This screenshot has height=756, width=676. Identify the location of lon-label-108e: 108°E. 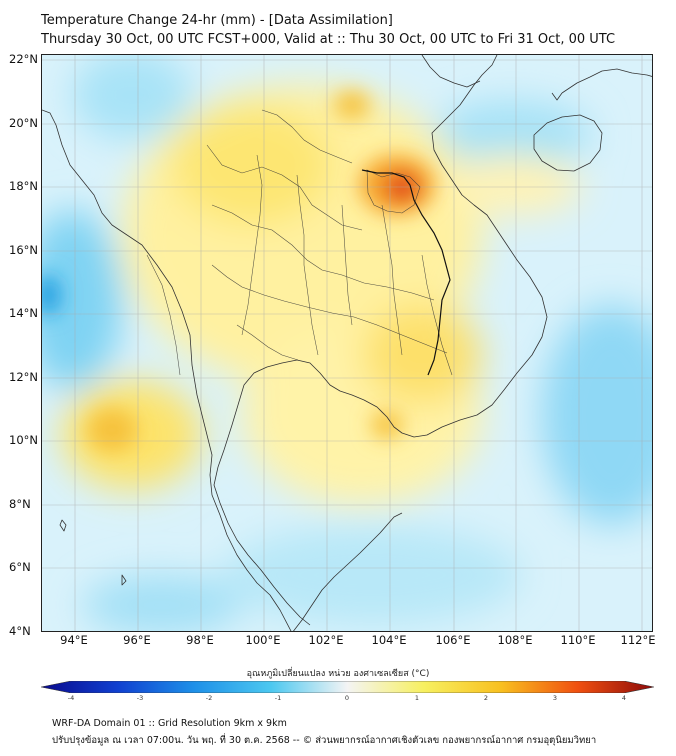
(515, 640).